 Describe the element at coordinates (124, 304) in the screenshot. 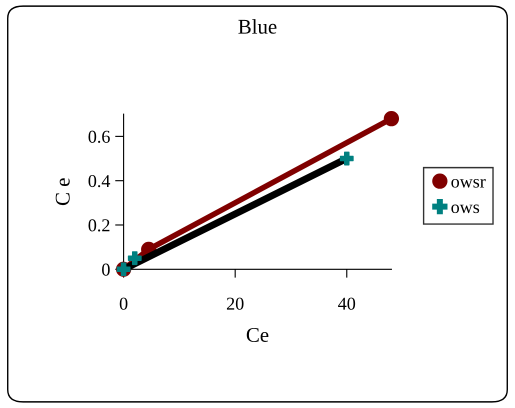

I see `x-tick-label: 0` at that location.